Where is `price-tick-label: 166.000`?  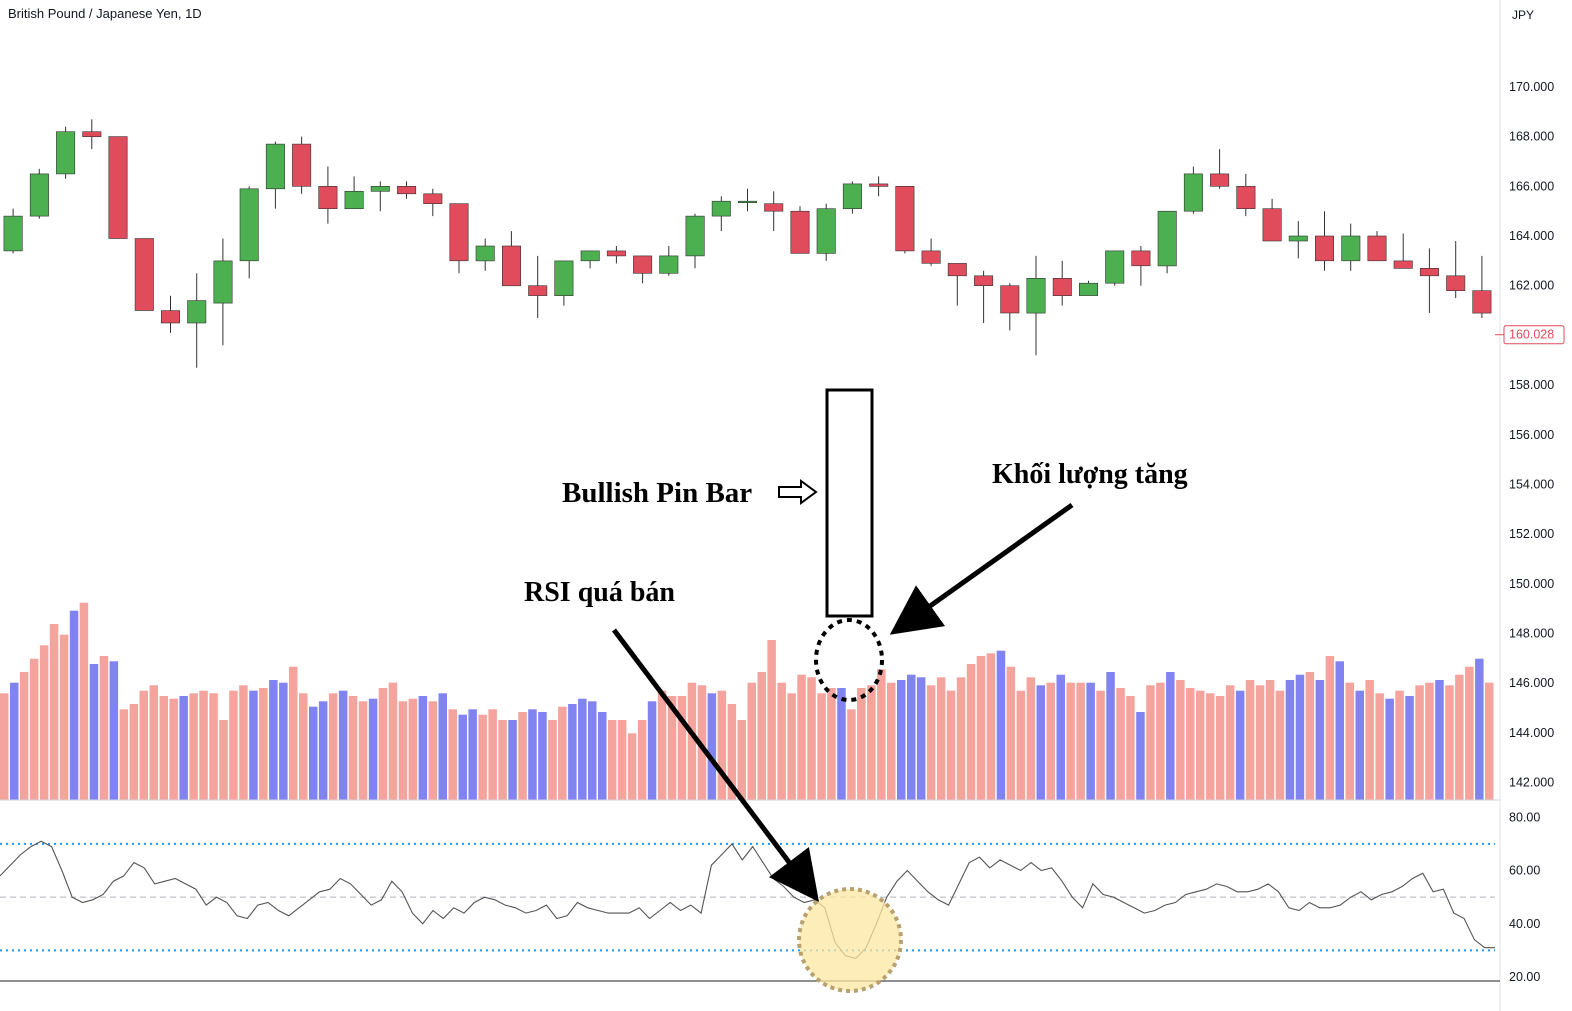 price-tick-label: 166.000 is located at coordinates (1531, 186).